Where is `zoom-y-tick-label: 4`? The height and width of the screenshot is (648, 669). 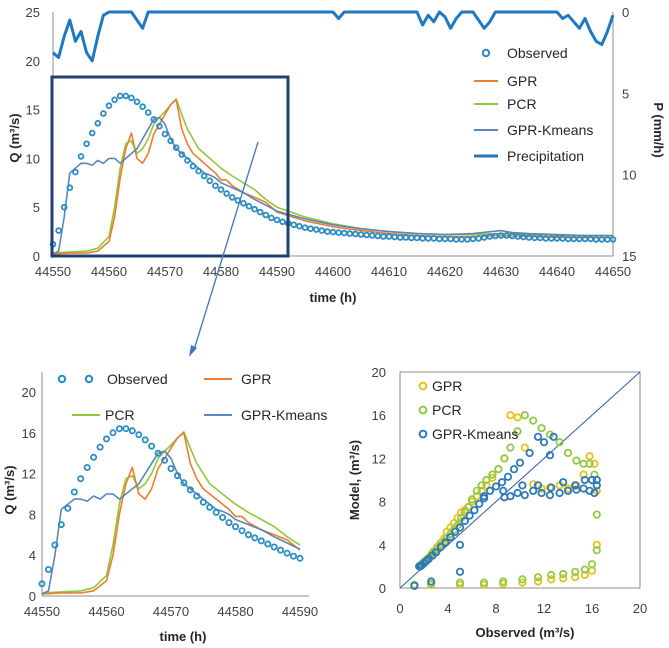 zoom-y-tick-label: 4 is located at coordinates (32, 555).